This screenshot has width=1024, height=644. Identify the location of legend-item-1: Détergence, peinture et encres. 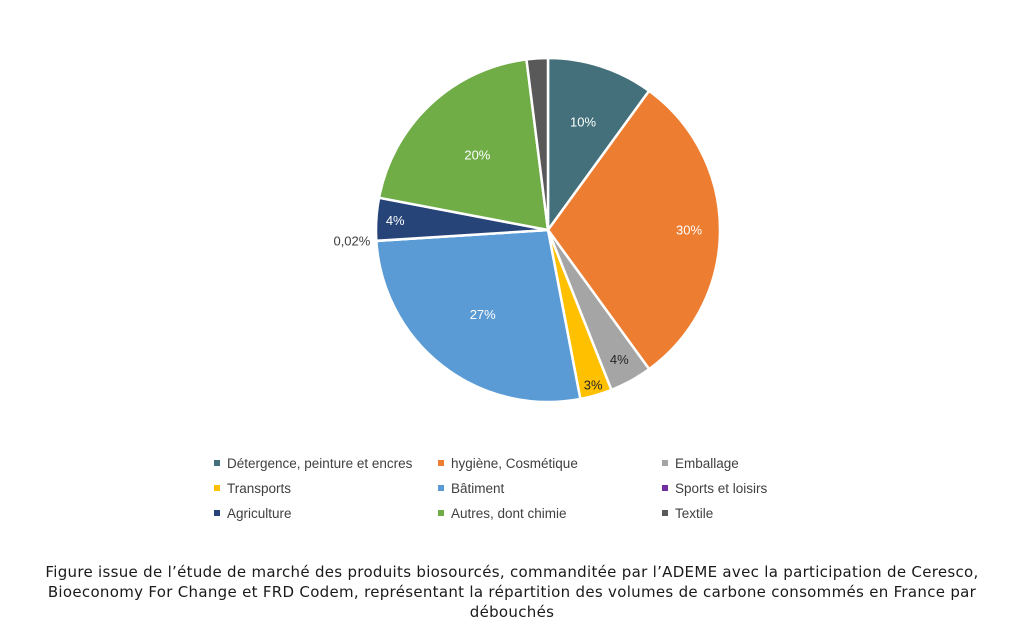
(326, 463).